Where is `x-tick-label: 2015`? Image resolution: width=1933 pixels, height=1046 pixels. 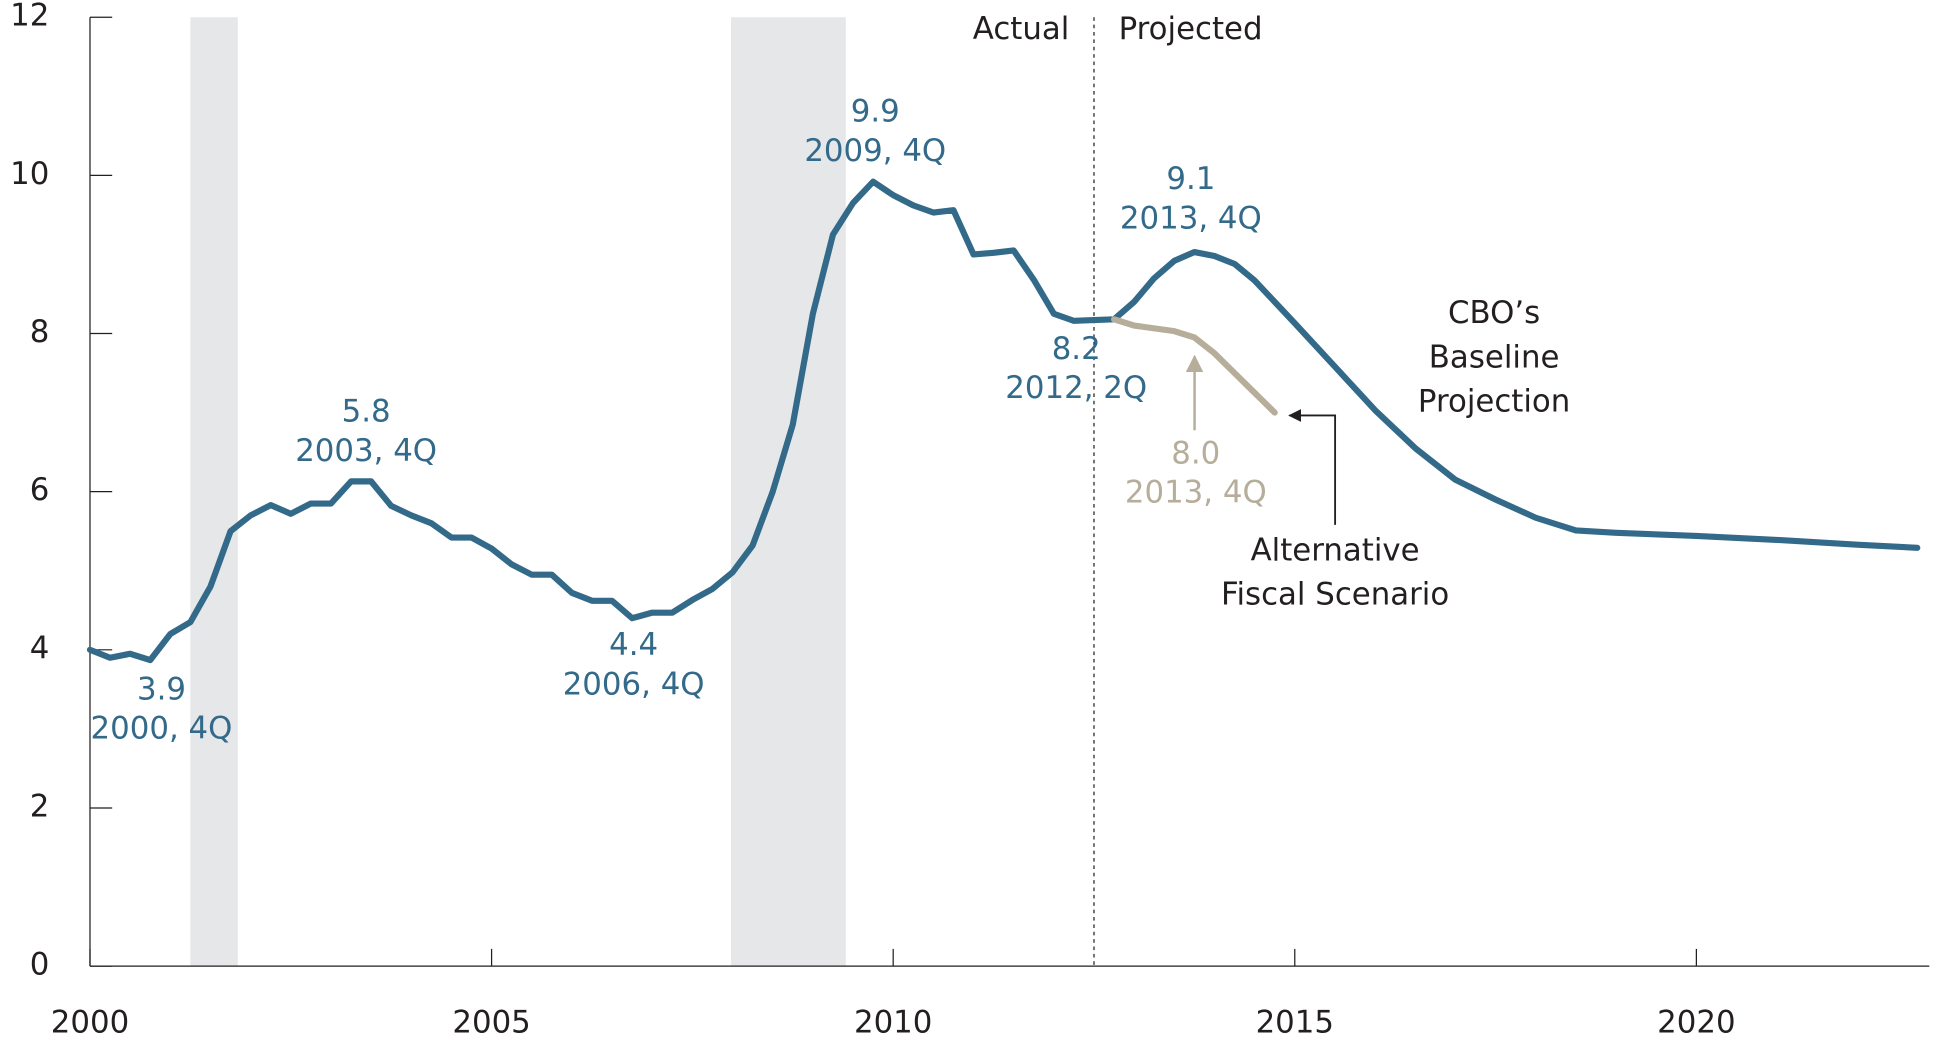 x-tick-label: 2015 is located at coordinates (1295, 1022).